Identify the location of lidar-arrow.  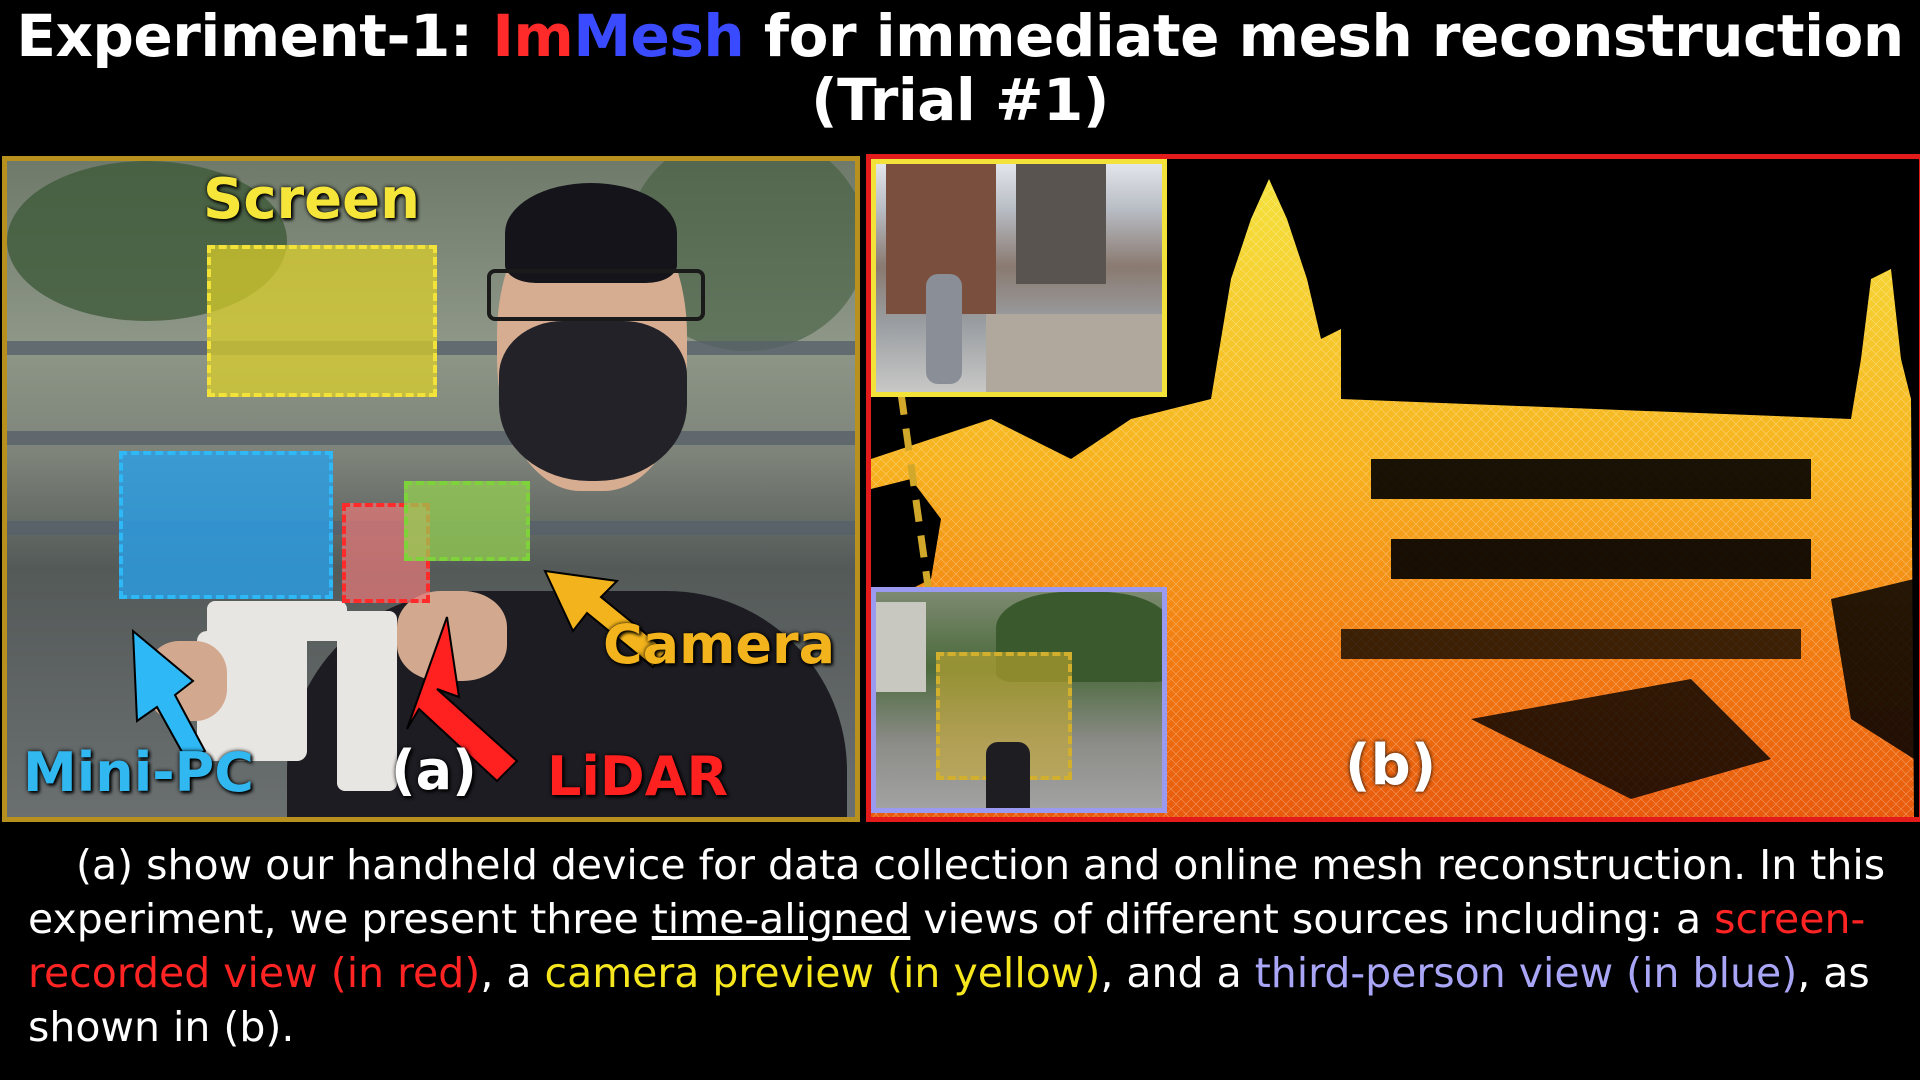
(462, 699).